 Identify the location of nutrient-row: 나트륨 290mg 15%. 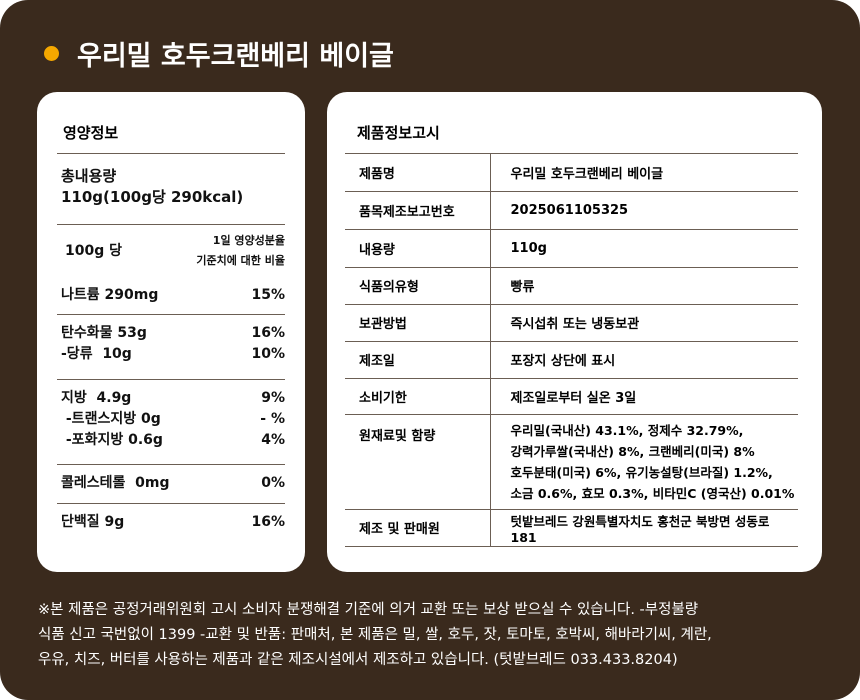
(173, 295).